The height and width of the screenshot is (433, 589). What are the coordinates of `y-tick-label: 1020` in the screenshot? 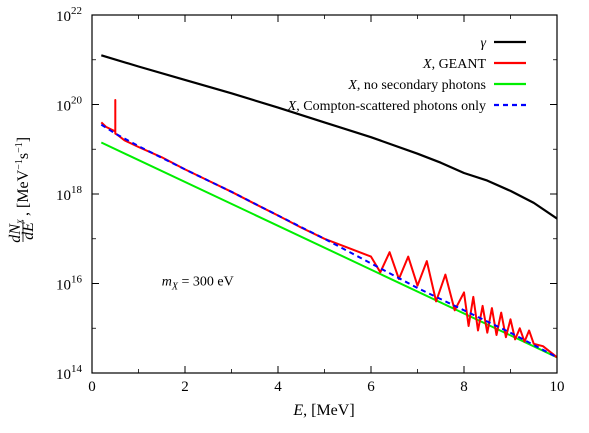 It's located at (69, 105).